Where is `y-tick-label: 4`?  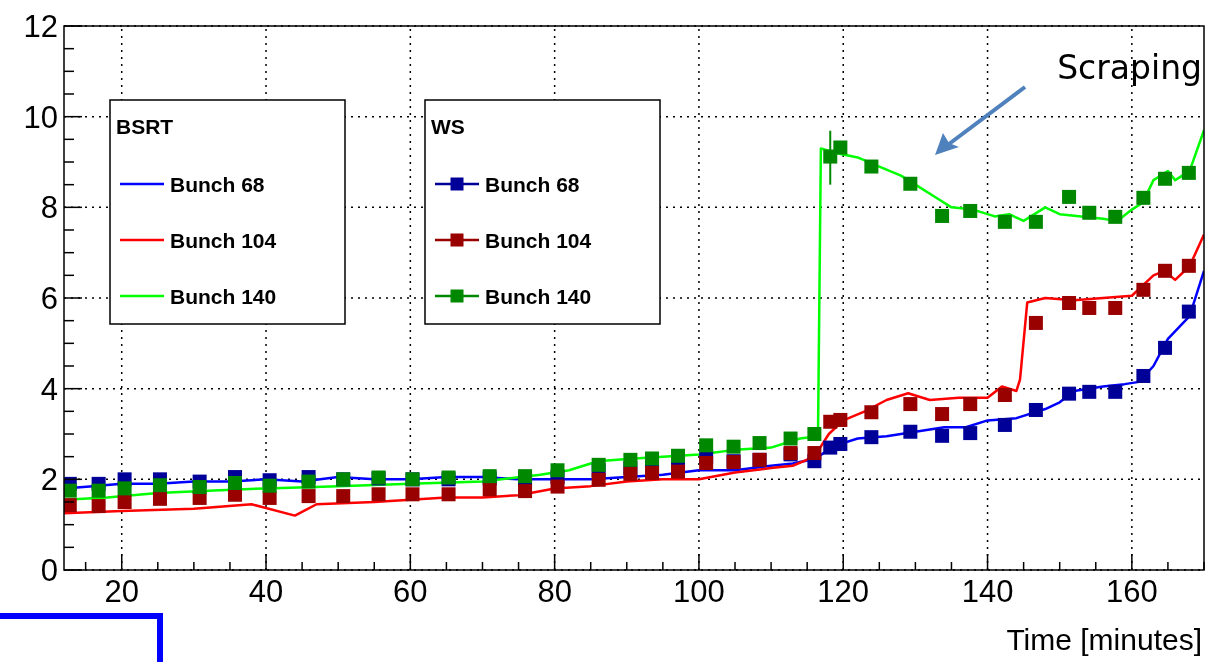
y-tick-label: 4 is located at coordinates (49, 389).